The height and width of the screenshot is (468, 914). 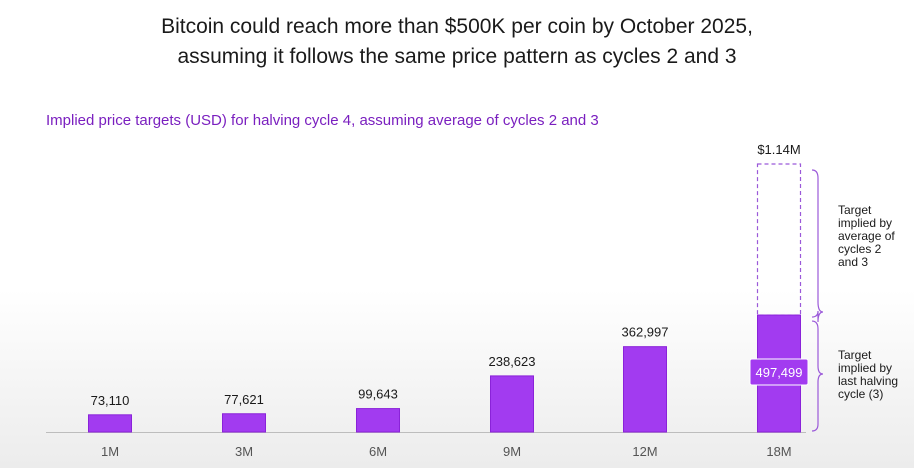 What do you see at coordinates (865, 223) in the screenshot?
I see `annotation-average-line: implied by` at bounding box center [865, 223].